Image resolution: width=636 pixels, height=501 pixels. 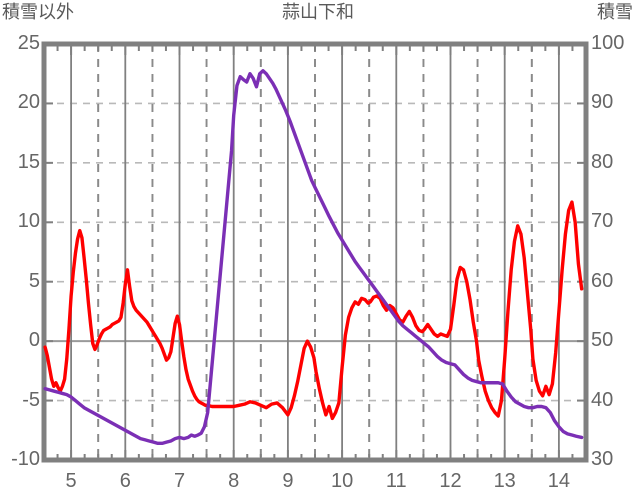 What do you see at coordinates (28, 161) in the screenshot?
I see `left-tick-15: 15` at bounding box center [28, 161].